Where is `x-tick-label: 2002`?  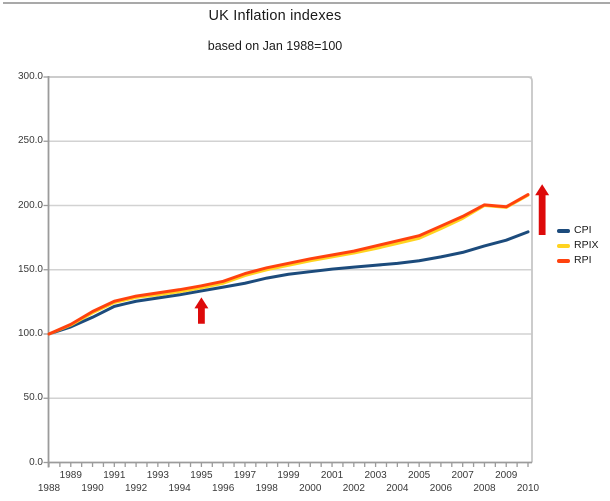
x-tick-label: 2002 is located at coordinates (353, 488).